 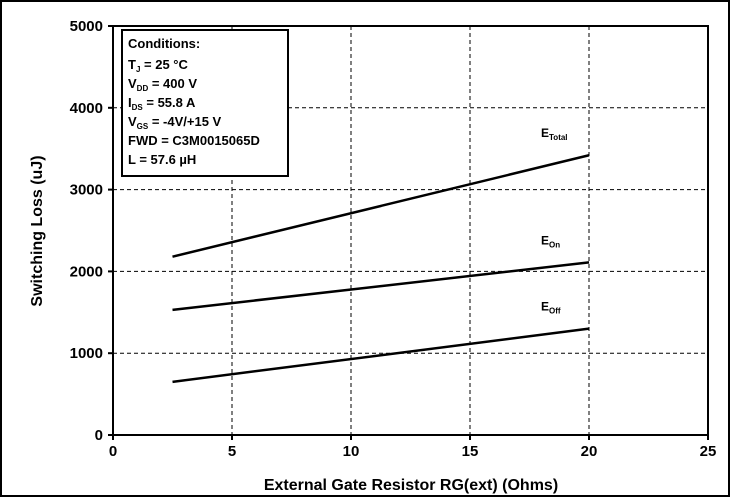 I want to click on y-tick-label: 1000, so click(x=86, y=353).